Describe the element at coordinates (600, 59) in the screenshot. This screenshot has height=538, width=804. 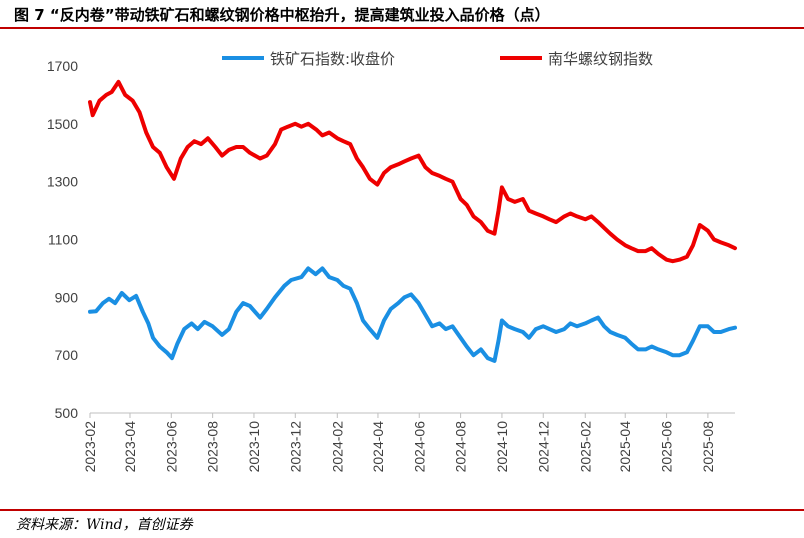
I see `legend-label: 南华螺纹钢指数` at that location.